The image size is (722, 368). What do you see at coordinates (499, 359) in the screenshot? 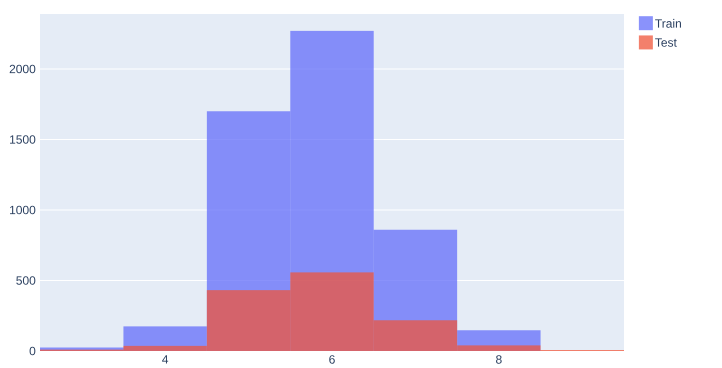
I see `x-tick-label: 8` at bounding box center [499, 359].